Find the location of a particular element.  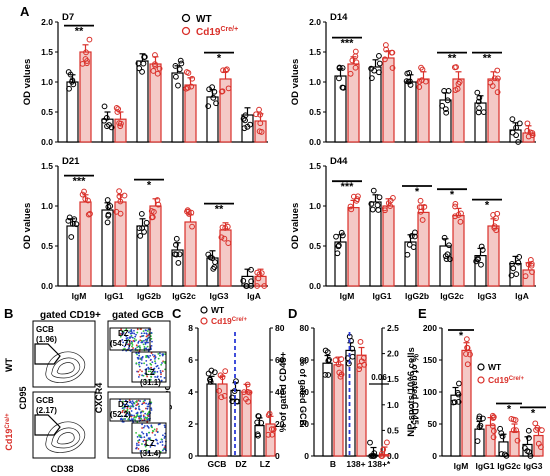

legend-wt-label: WT is located at coordinates (204, 19).